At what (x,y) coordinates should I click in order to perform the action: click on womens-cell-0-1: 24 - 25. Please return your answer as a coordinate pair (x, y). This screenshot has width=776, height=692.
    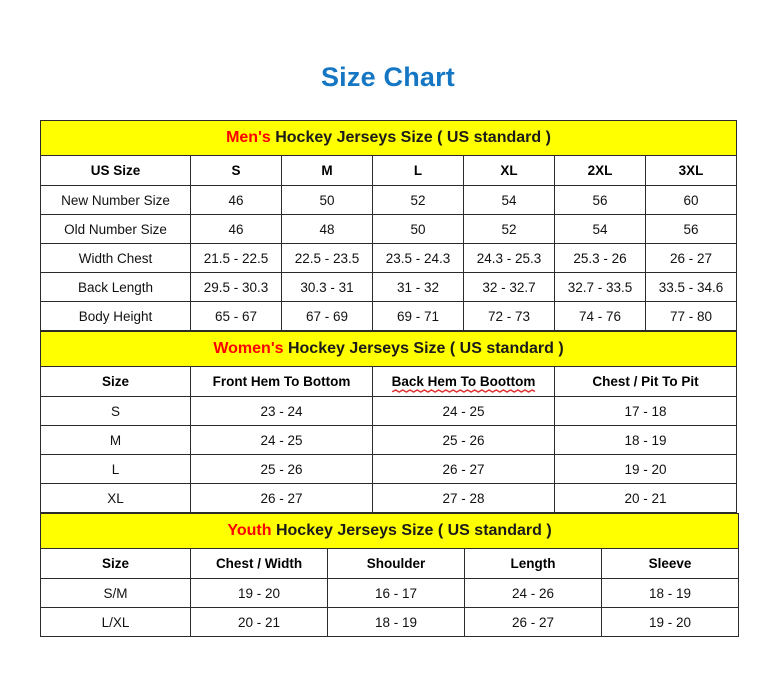
    Looking at the image, I should click on (463, 411).